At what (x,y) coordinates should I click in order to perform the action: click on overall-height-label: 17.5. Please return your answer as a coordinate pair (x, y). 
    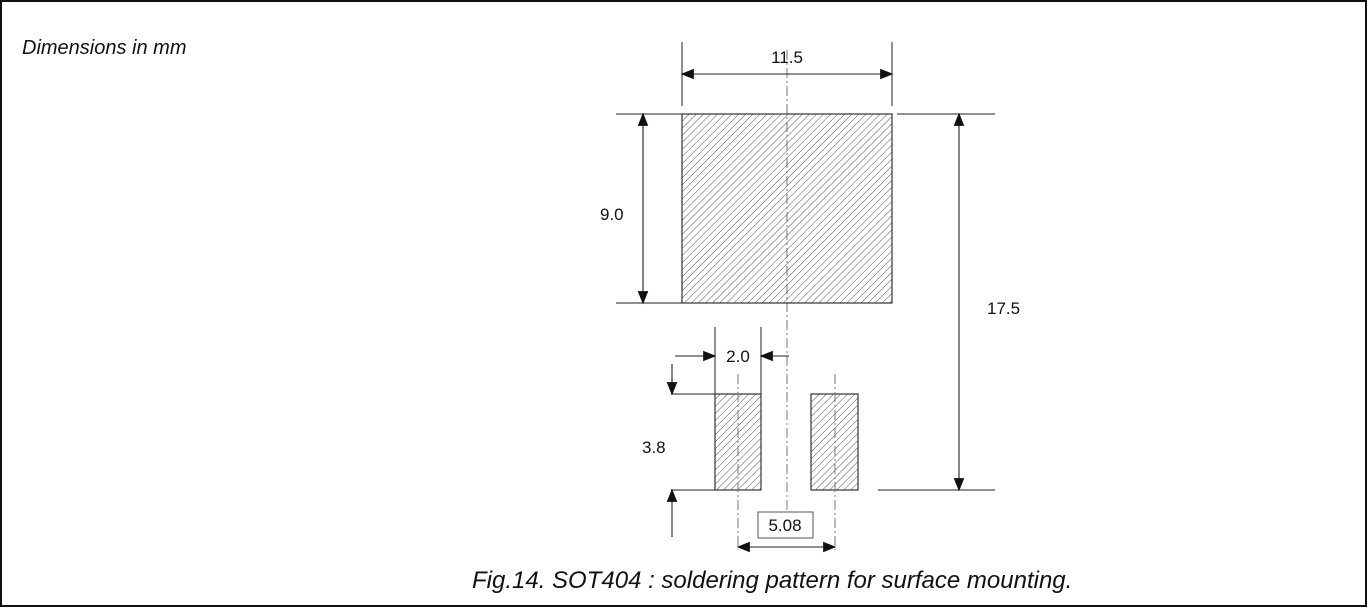
    Looking at the image, I should click on (1003, 308).